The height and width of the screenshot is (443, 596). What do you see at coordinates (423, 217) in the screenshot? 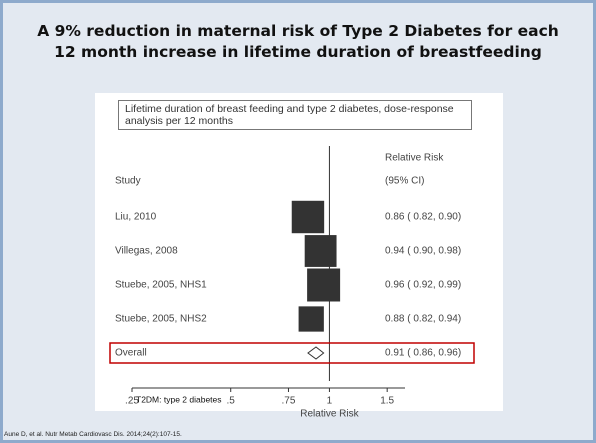
I see `value-label: 0.86 ( 0.82, 0.90)` at bounding box center [423, 217].